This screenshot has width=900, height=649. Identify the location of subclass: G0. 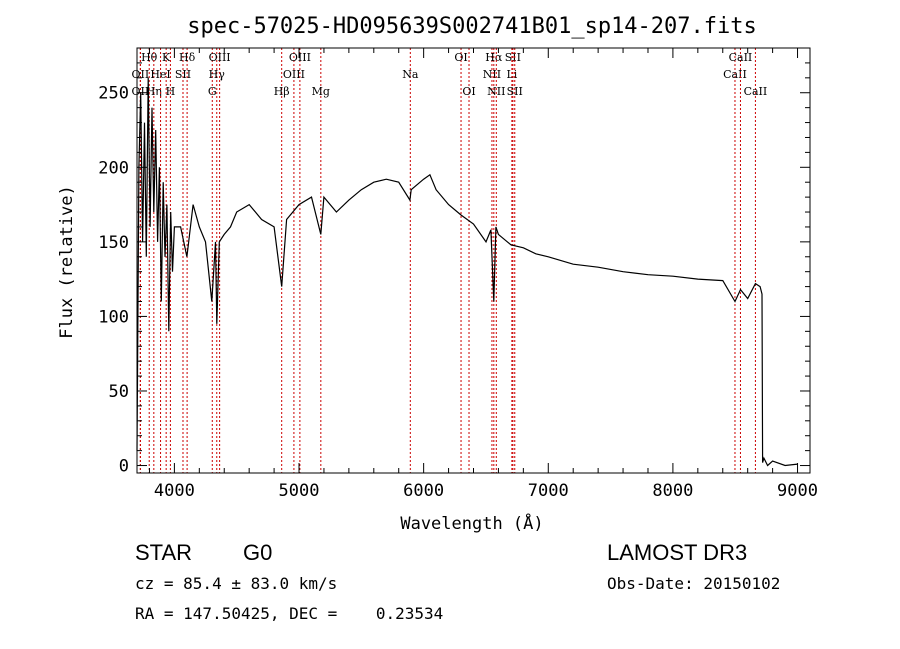
(258, 552).